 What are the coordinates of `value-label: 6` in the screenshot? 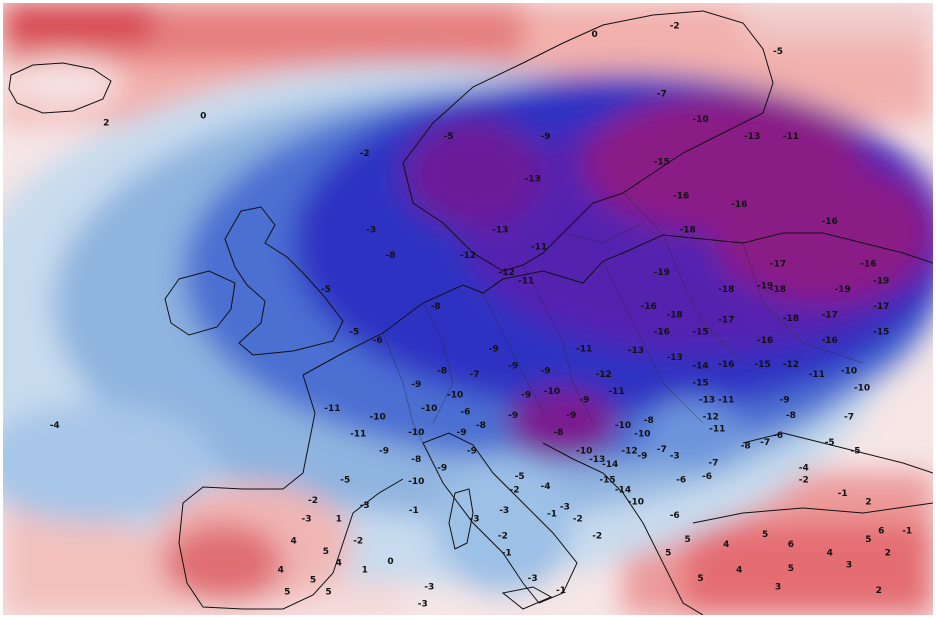 It's located at (881, 531).